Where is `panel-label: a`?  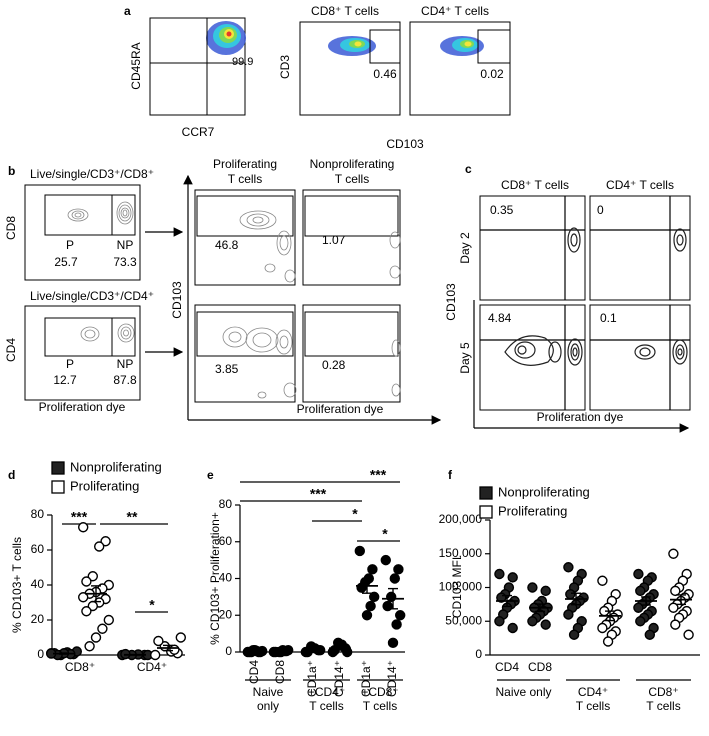 panel-label: a is located at coordinates (127, 11).